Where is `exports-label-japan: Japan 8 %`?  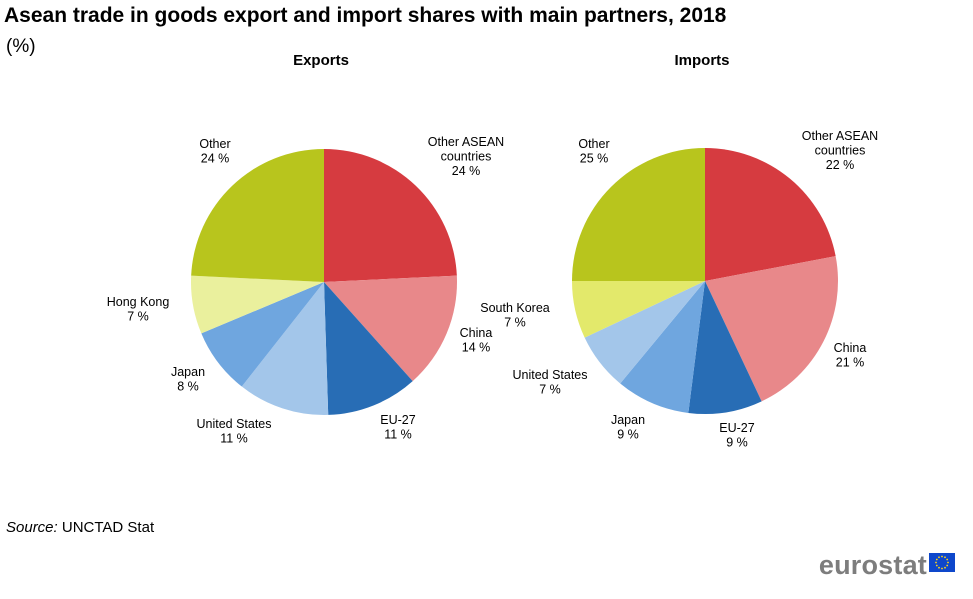 exports-label-japan: Japan 8 % is located at coordinates (188, 379).